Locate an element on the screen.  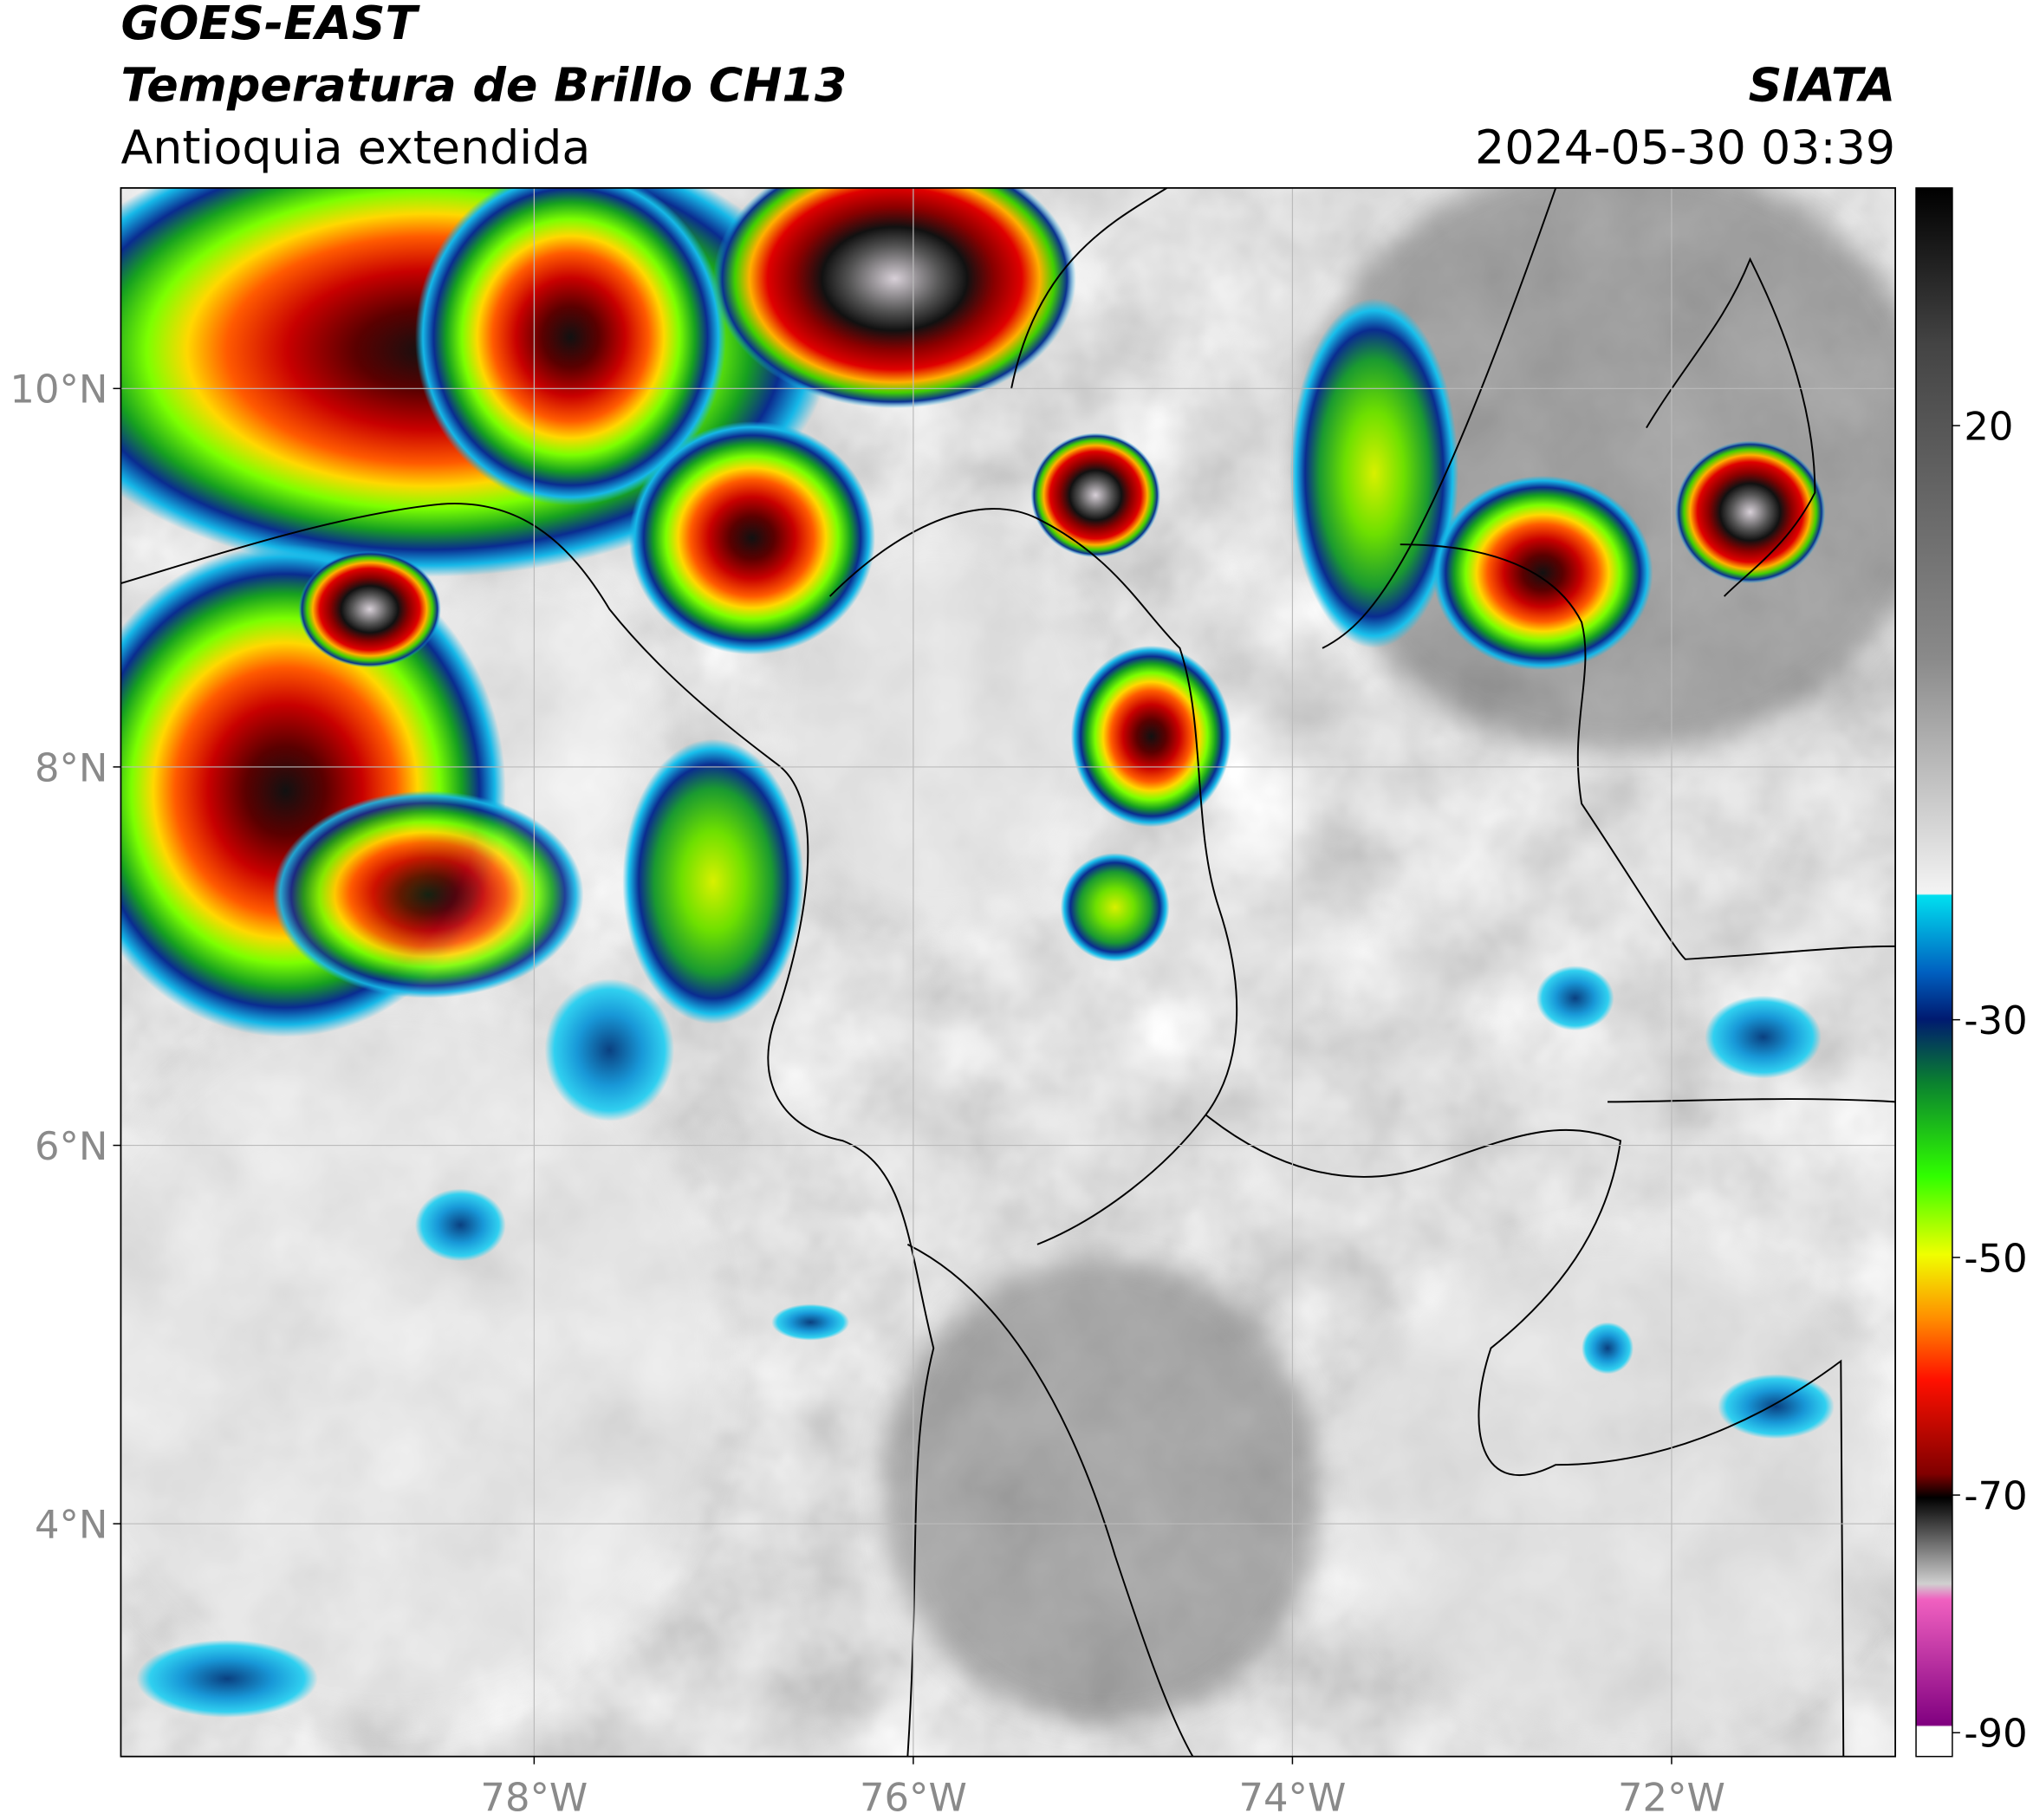
colorbar-tick-label: -50 is located at coordinates (1996, 1258).